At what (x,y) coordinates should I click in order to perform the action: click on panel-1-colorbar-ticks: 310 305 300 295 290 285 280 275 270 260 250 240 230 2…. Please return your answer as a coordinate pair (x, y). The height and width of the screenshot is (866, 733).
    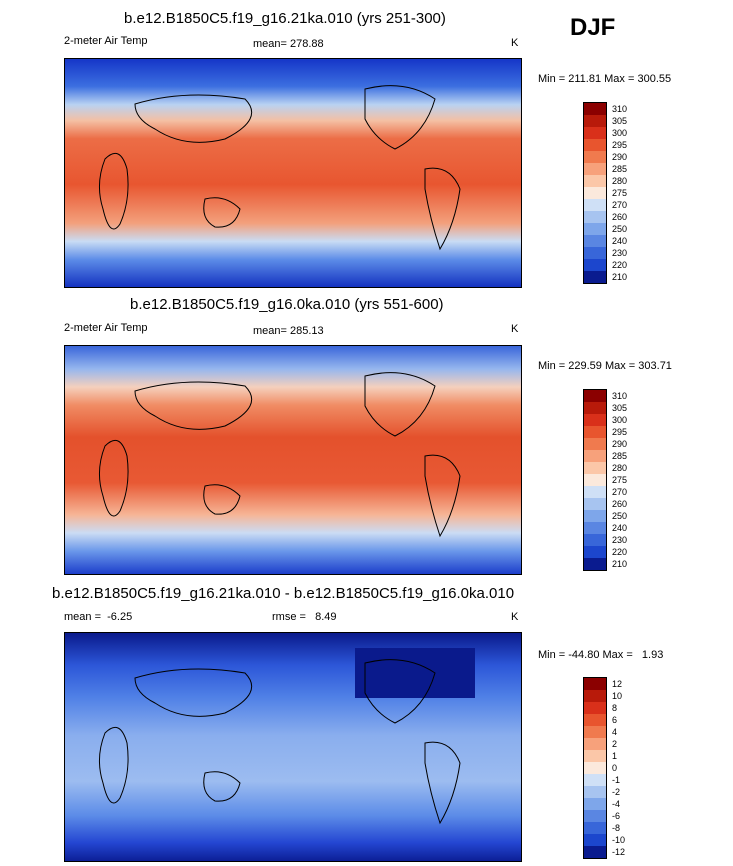
    Looking at the image, I should click on (632, 194).